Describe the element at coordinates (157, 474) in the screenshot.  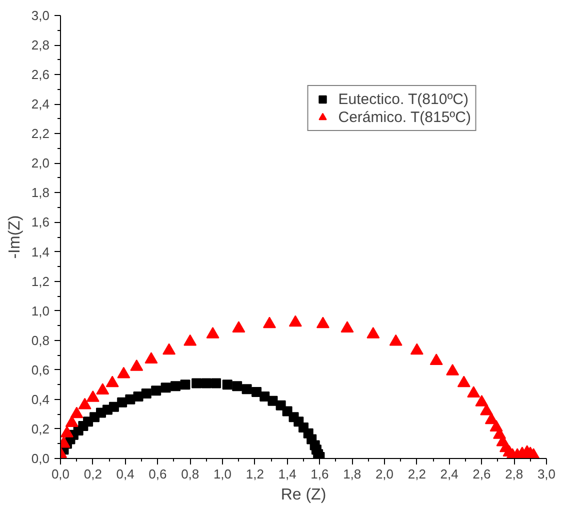
I see `x-tick-label: 0,6` at that location.